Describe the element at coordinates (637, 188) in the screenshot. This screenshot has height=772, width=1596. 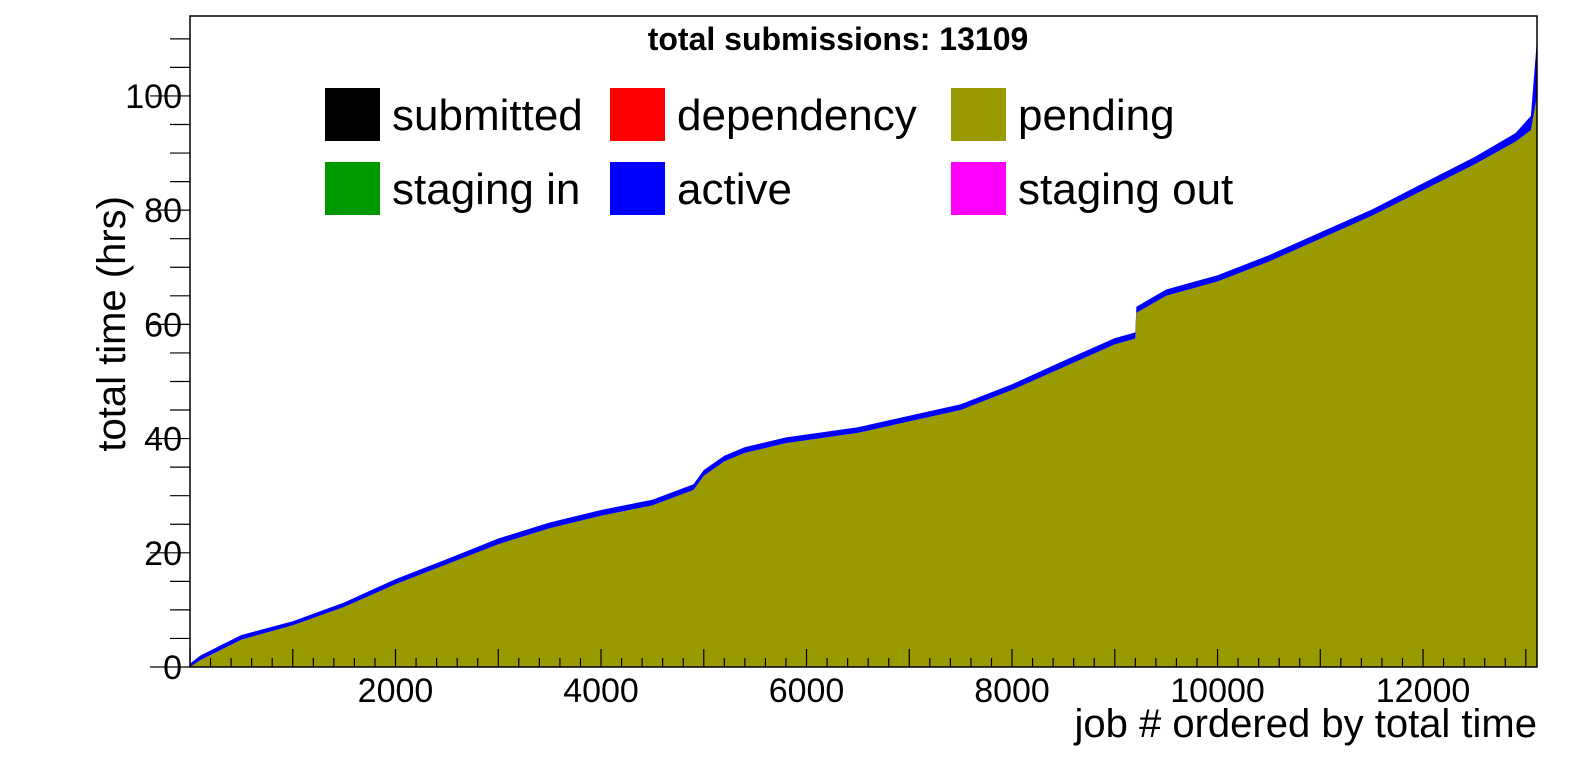
I see `legend-swatch-active` at that location.